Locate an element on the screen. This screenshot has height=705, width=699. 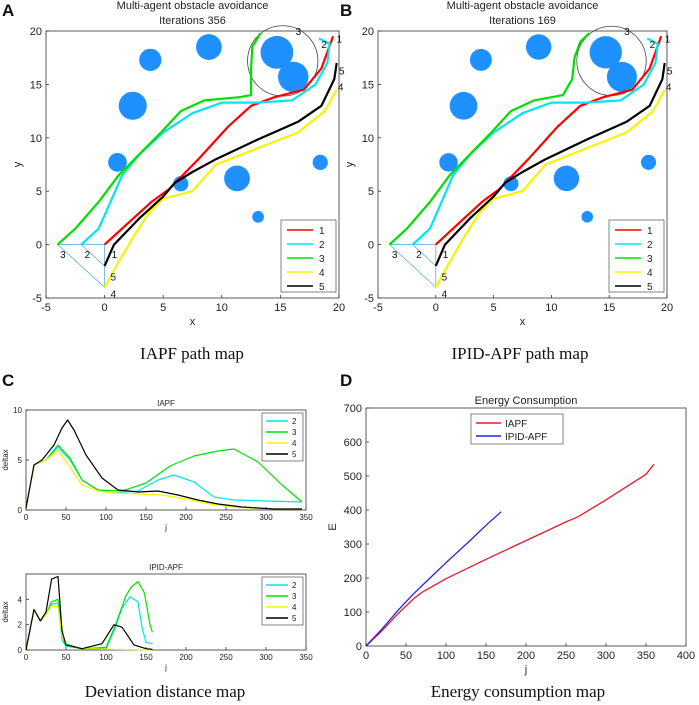
y-tick-label: 300 is located at coordinates (353, 545).